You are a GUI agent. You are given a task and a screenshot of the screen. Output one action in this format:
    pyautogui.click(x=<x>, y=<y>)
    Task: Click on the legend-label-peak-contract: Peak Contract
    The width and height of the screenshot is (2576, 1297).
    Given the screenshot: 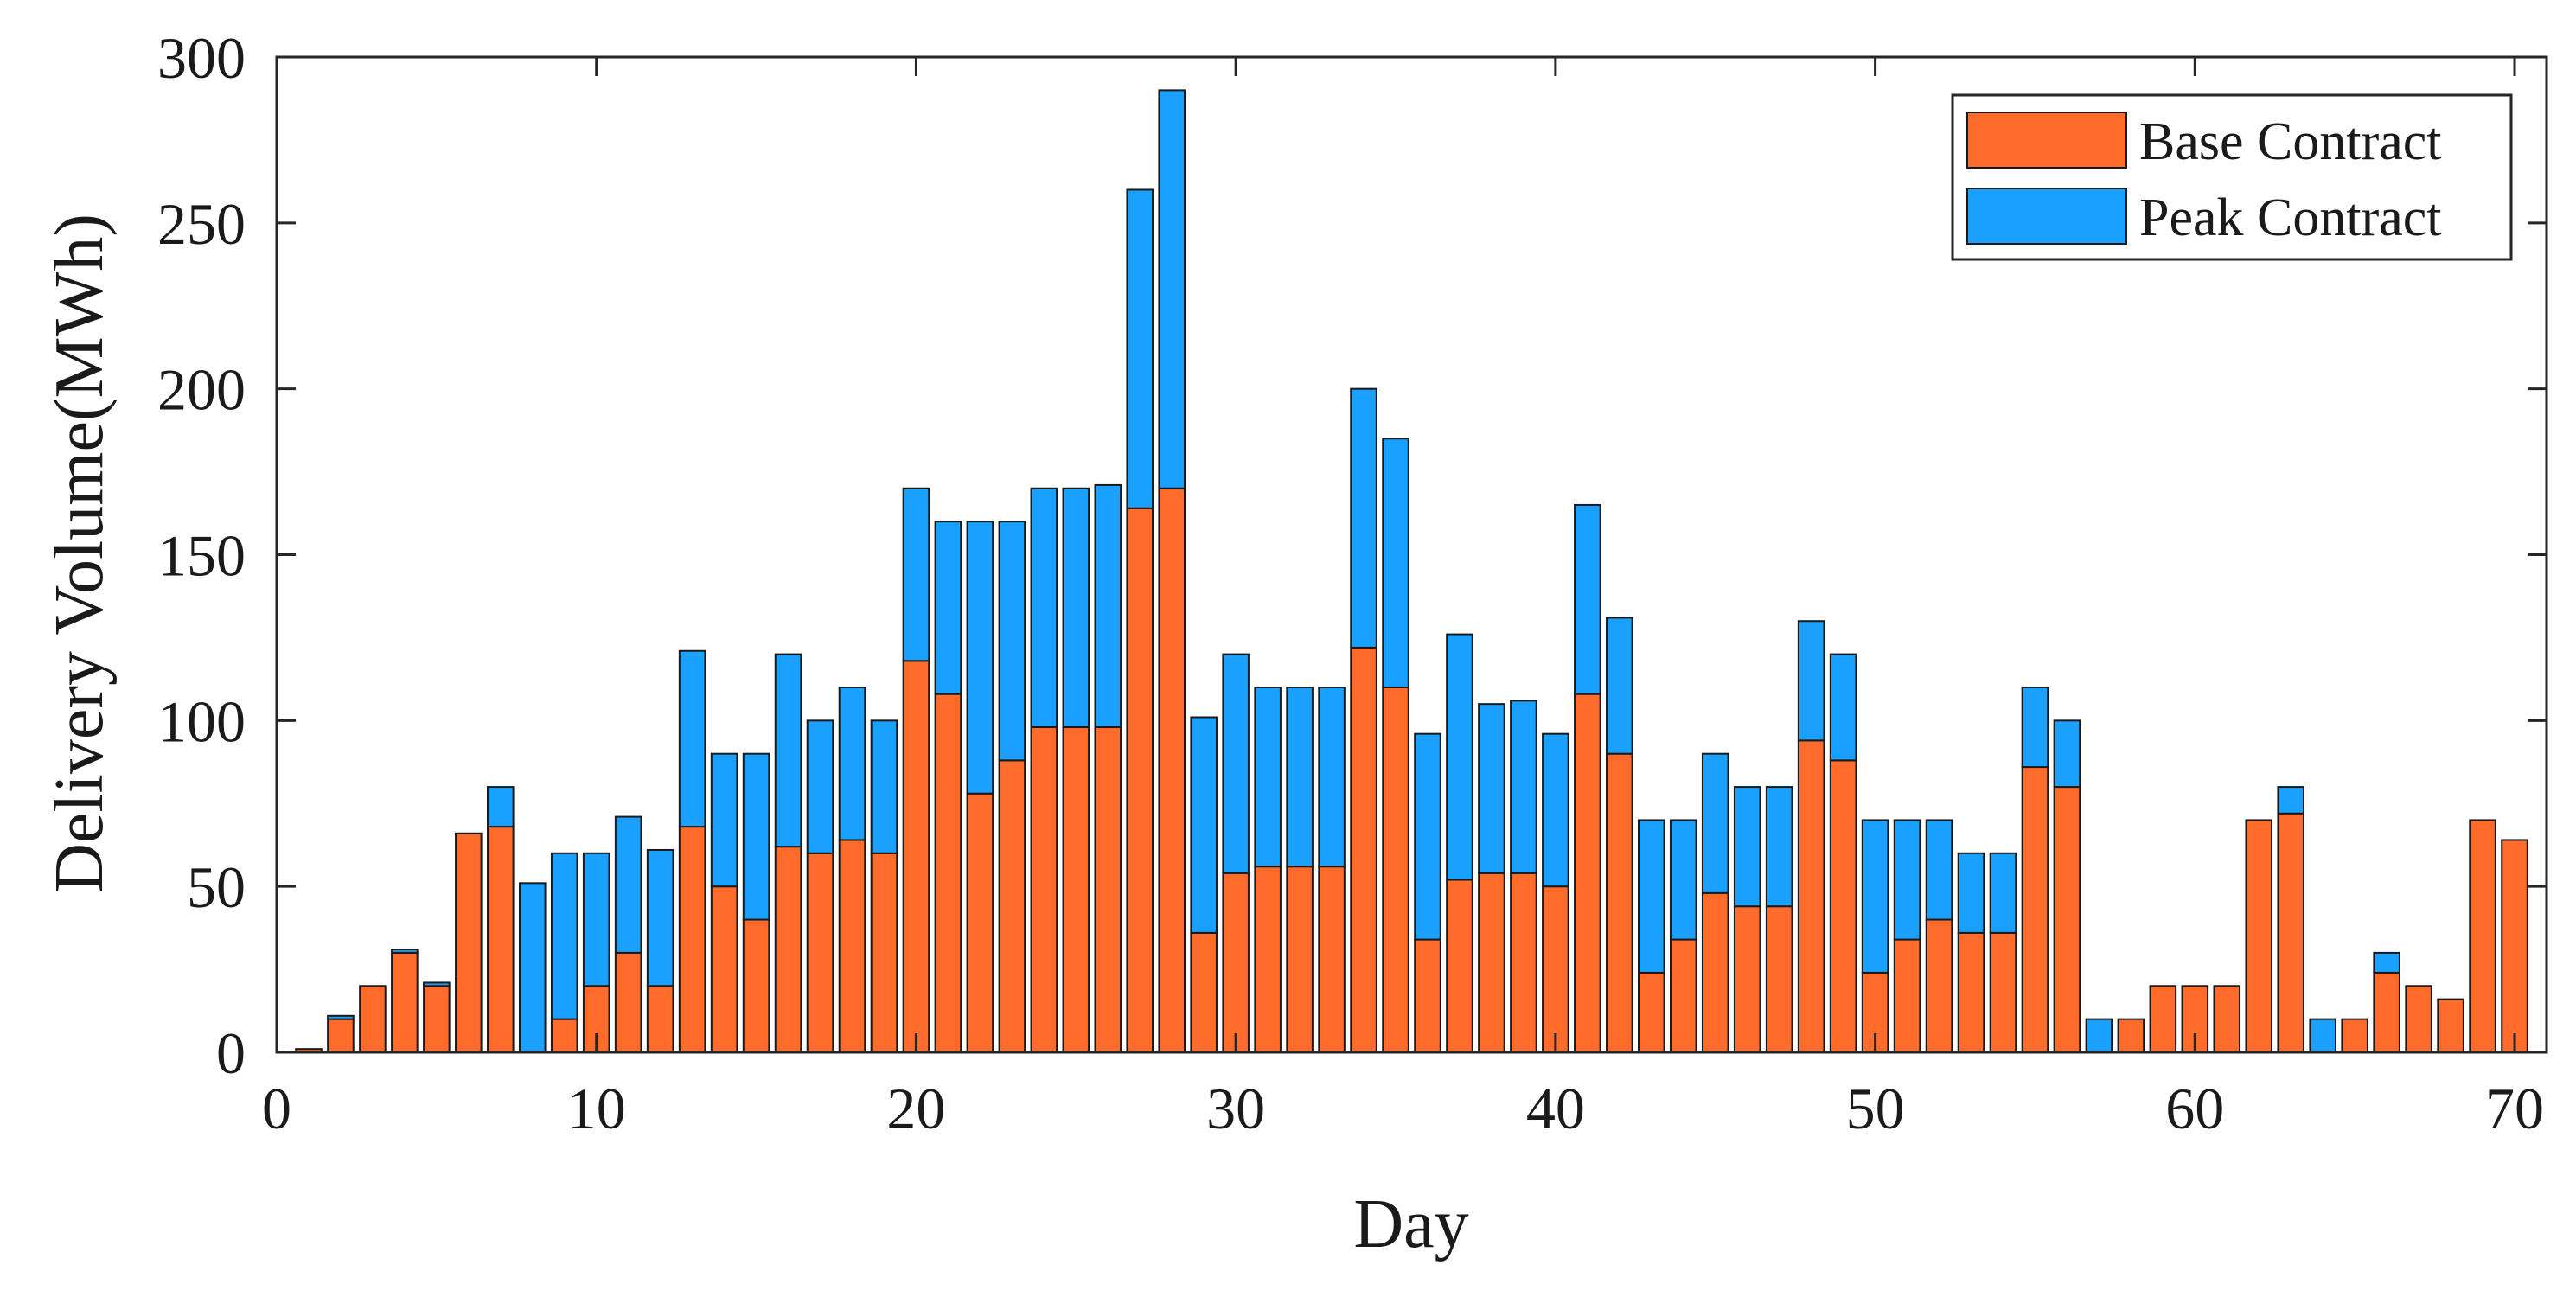 What is the action you would take?
    pyautogui.click(x=2290, y=218)
    